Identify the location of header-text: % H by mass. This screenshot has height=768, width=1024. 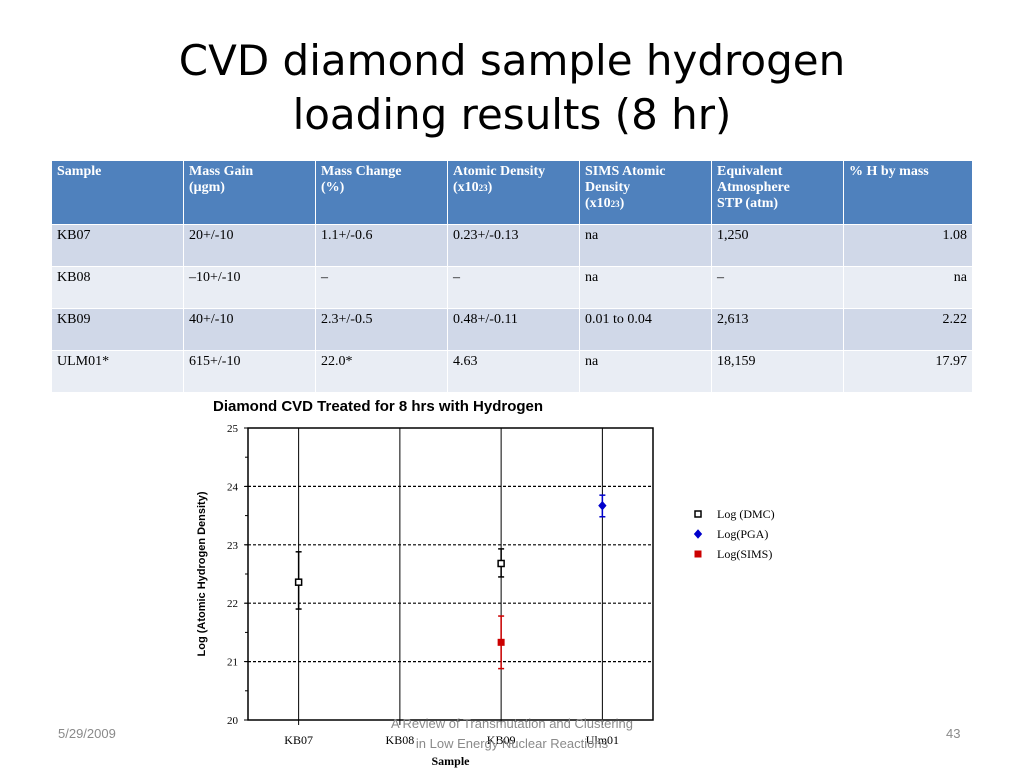
(889, 171).